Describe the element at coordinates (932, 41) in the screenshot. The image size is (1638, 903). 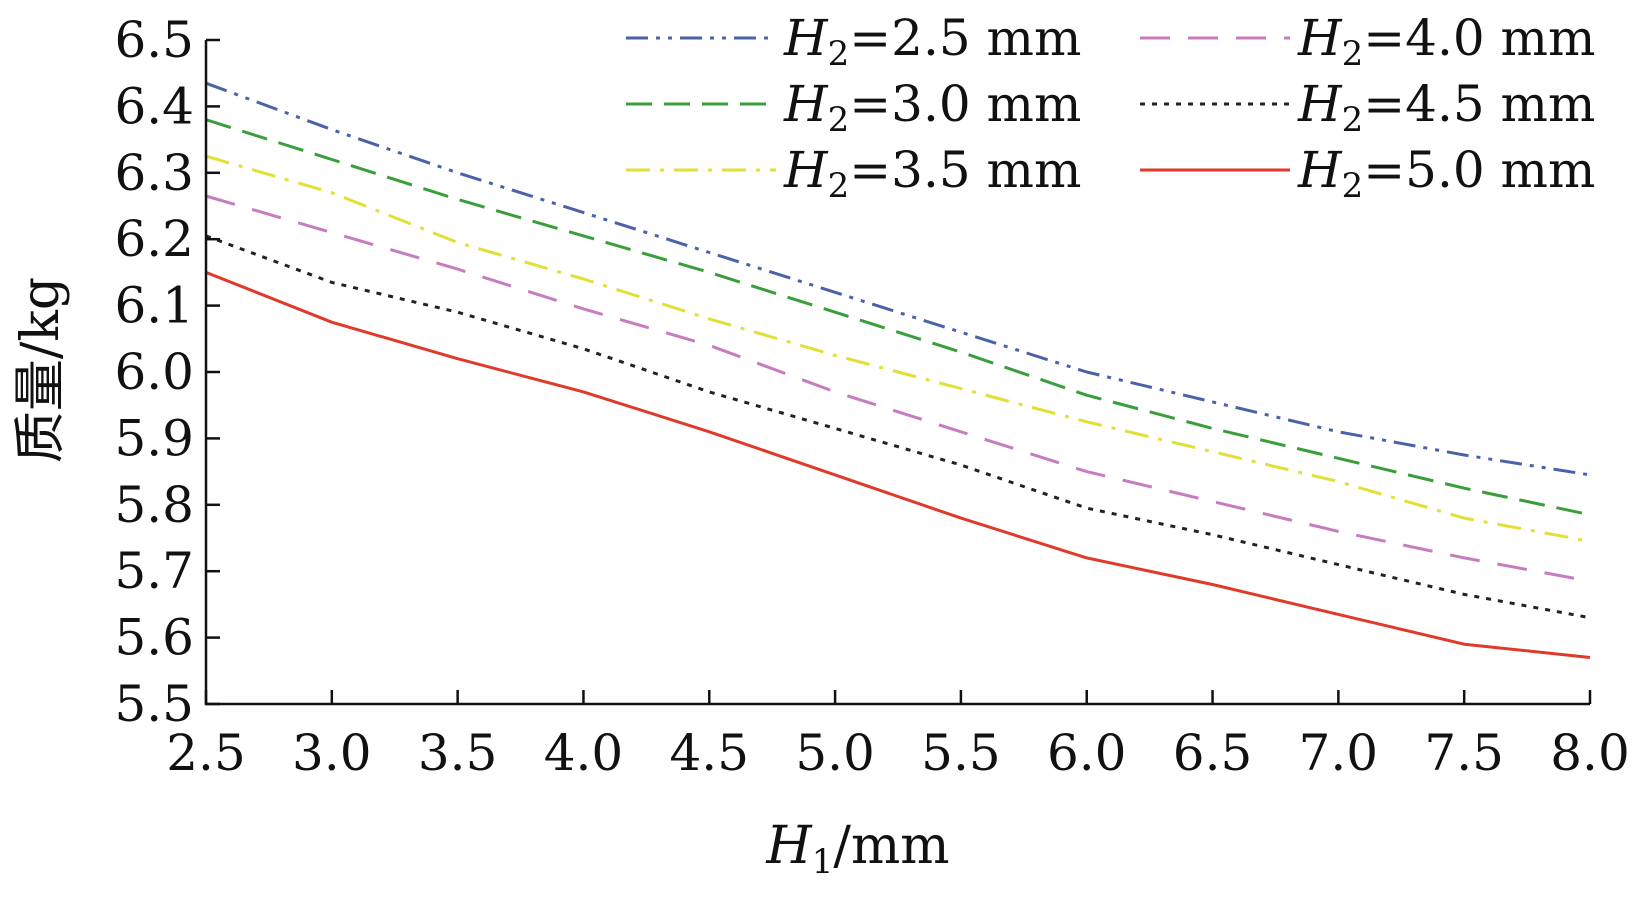
I see `legend-entry: H2=2.5 mm` at that location.